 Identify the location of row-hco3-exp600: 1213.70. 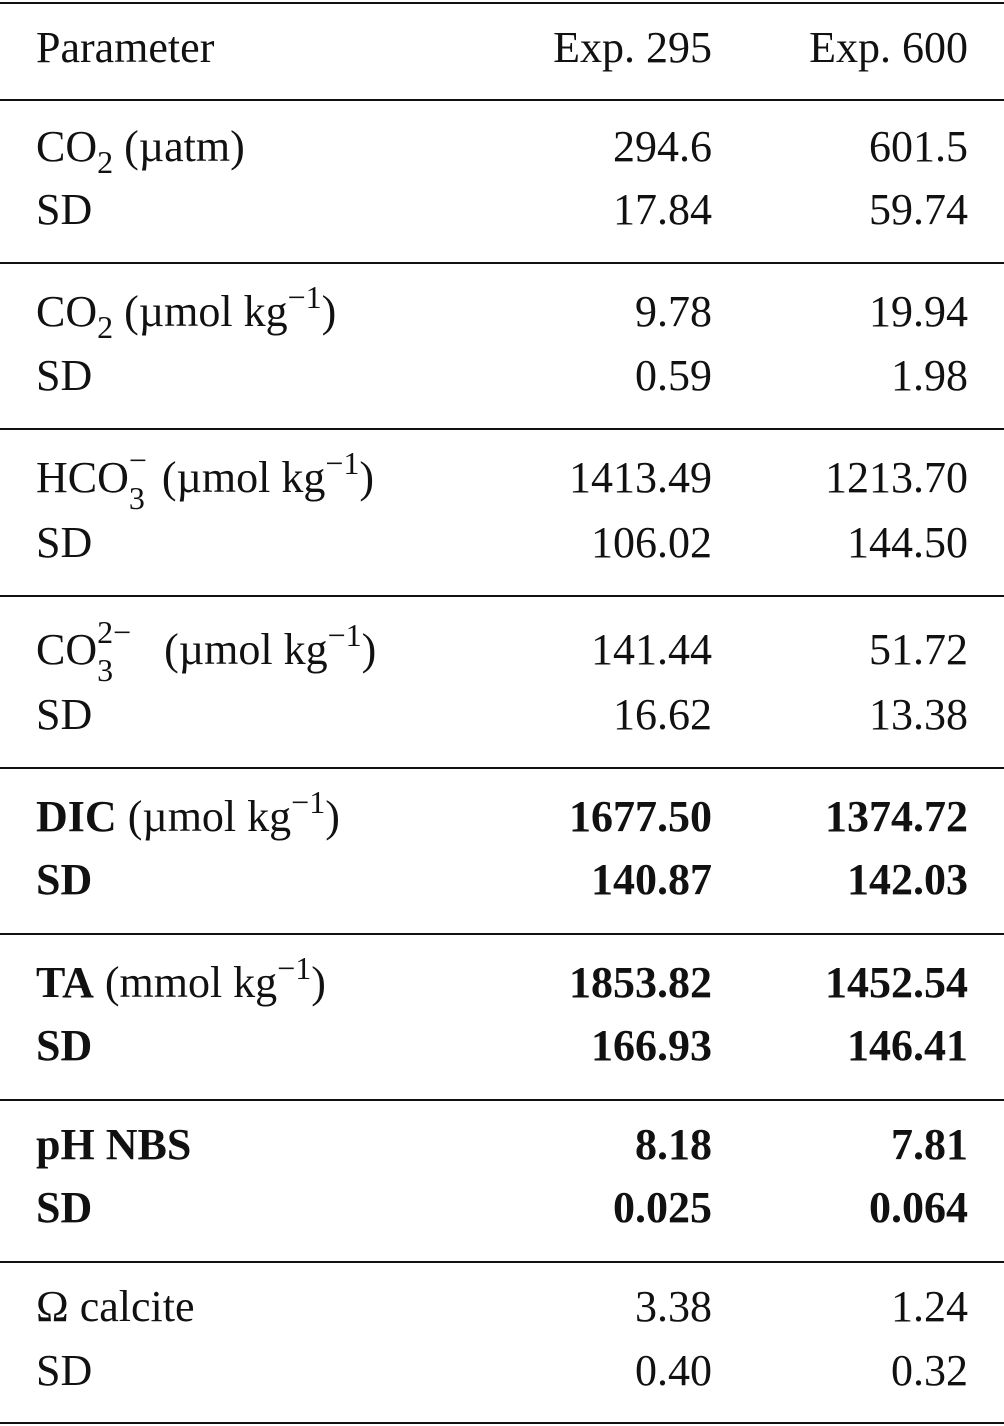
(896, 477).